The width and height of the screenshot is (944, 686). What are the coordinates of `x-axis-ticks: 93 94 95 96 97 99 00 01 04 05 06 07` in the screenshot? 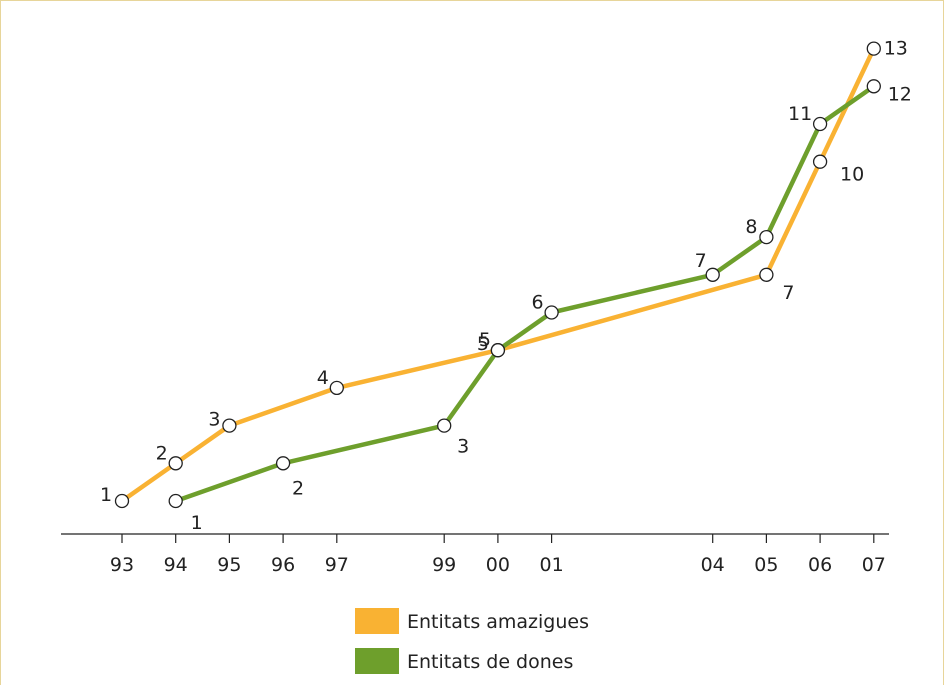 It's located at (498, 555).